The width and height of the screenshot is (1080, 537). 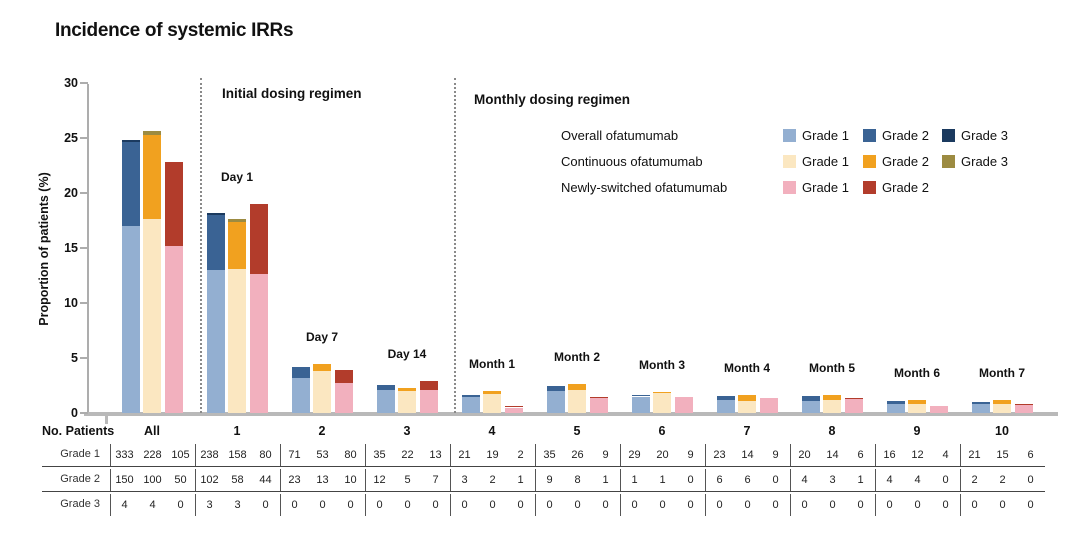 What do you see at coordinates (571, 414) in the screenshot?
I see `x-axis-baseline` at bounding box center [571, 414].